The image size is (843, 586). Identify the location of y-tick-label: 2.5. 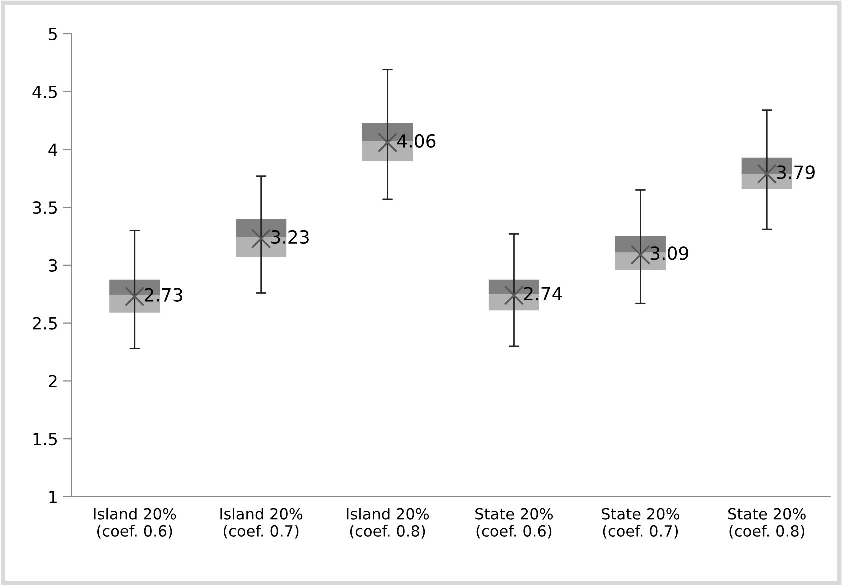
(45, 323).